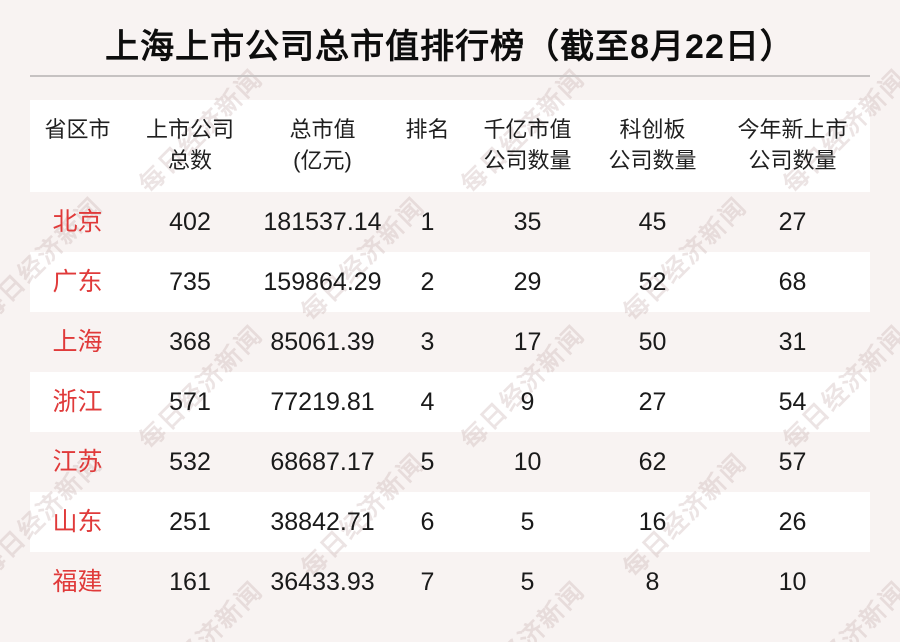  I want to click on table-header-row: 省区市 上市公司 总数 总市值 (亿元) 排名 千亿市值 公司数量, so click(450, 146).